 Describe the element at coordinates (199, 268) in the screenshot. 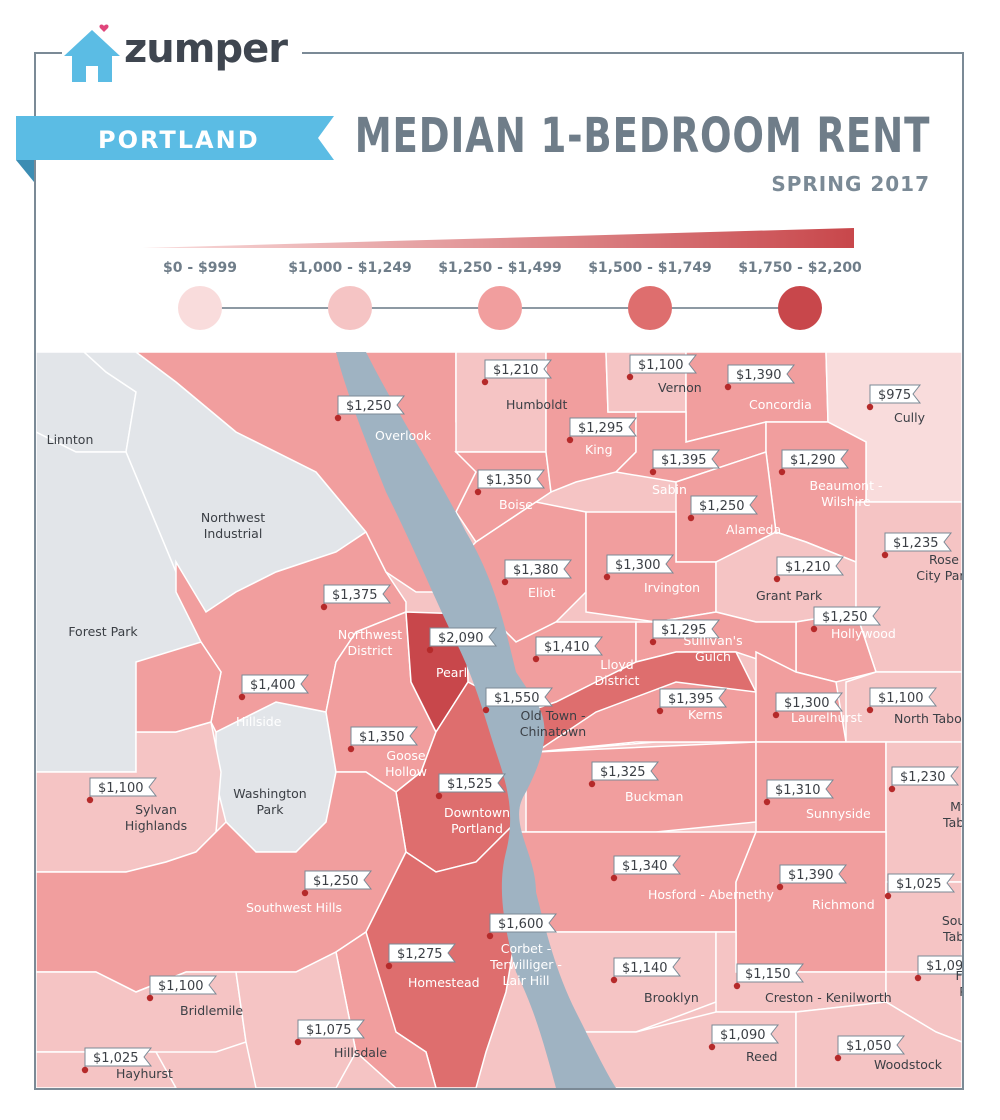

I see `legend-label: $0 - $999` at that location.